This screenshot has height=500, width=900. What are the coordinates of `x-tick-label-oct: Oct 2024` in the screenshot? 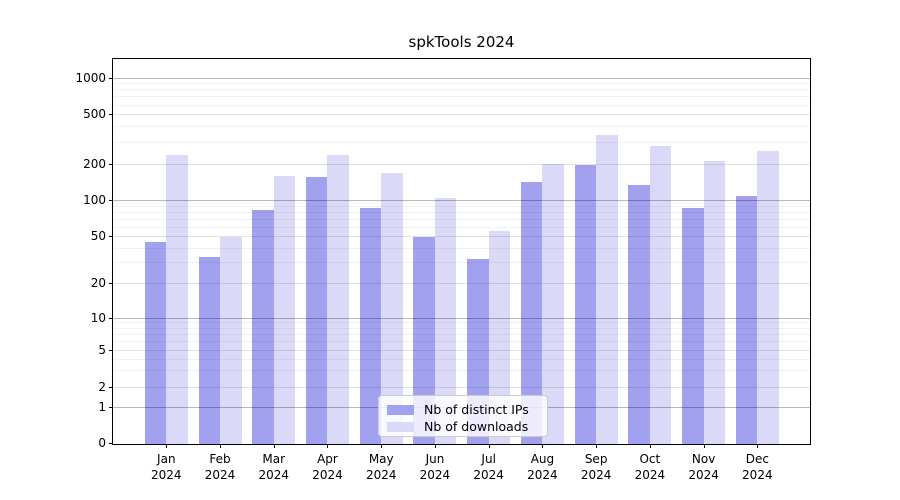 It's located at (650, 467).